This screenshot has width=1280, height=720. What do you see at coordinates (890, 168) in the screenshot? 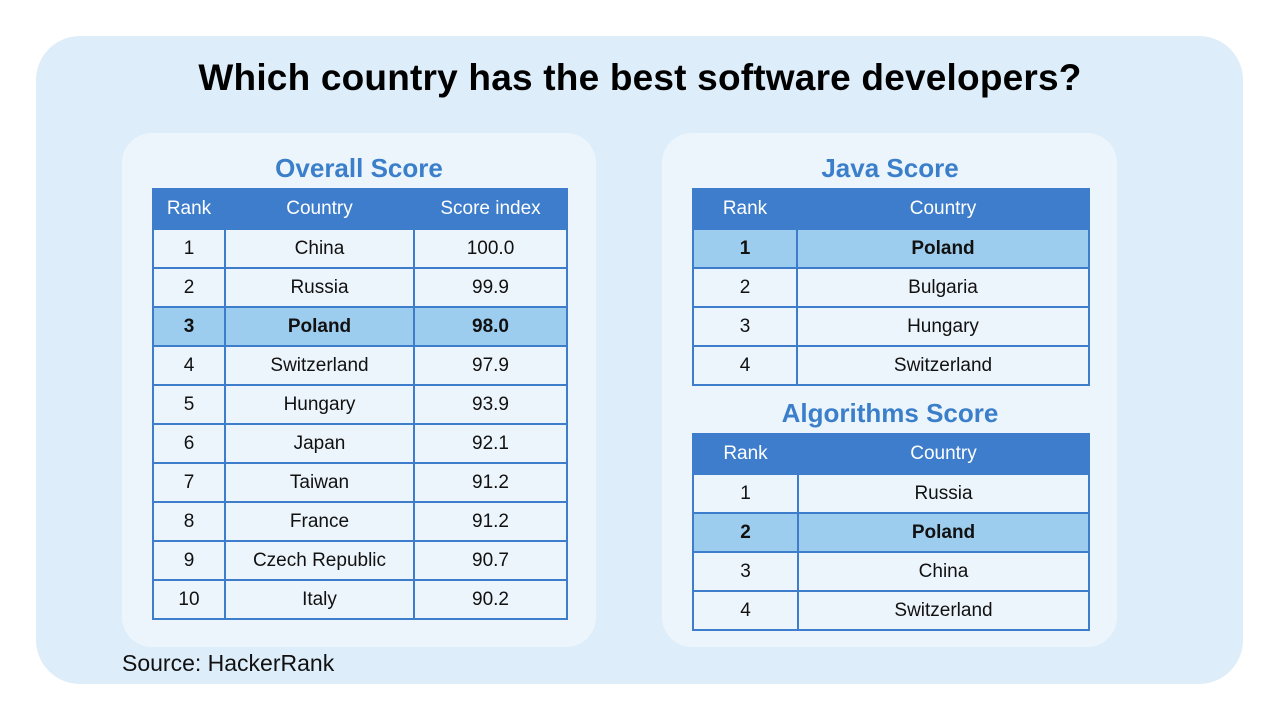
I see `java-score-title: Java Score` at bounding box center [890, 168].